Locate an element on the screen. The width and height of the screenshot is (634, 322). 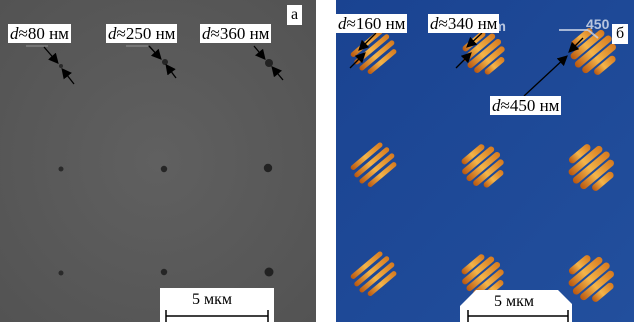
diameter-label: d≈450 нм is located at coordinates (526, 105).